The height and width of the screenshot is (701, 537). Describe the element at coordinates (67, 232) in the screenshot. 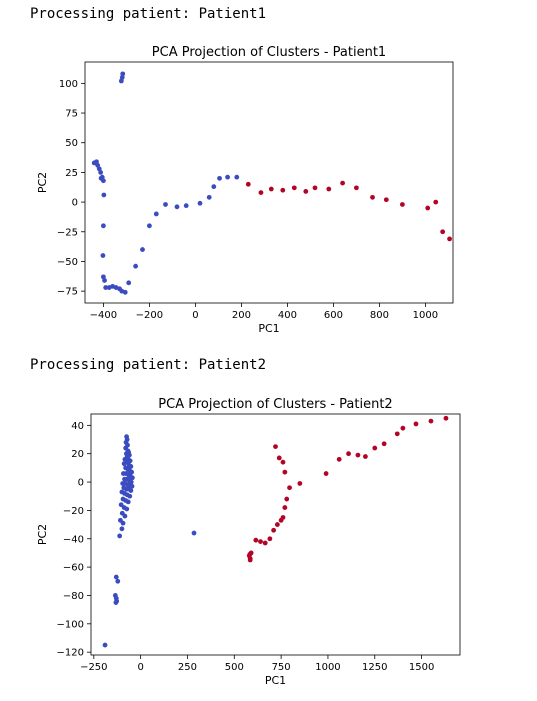

I see `y-tick-label: −25` at that location.